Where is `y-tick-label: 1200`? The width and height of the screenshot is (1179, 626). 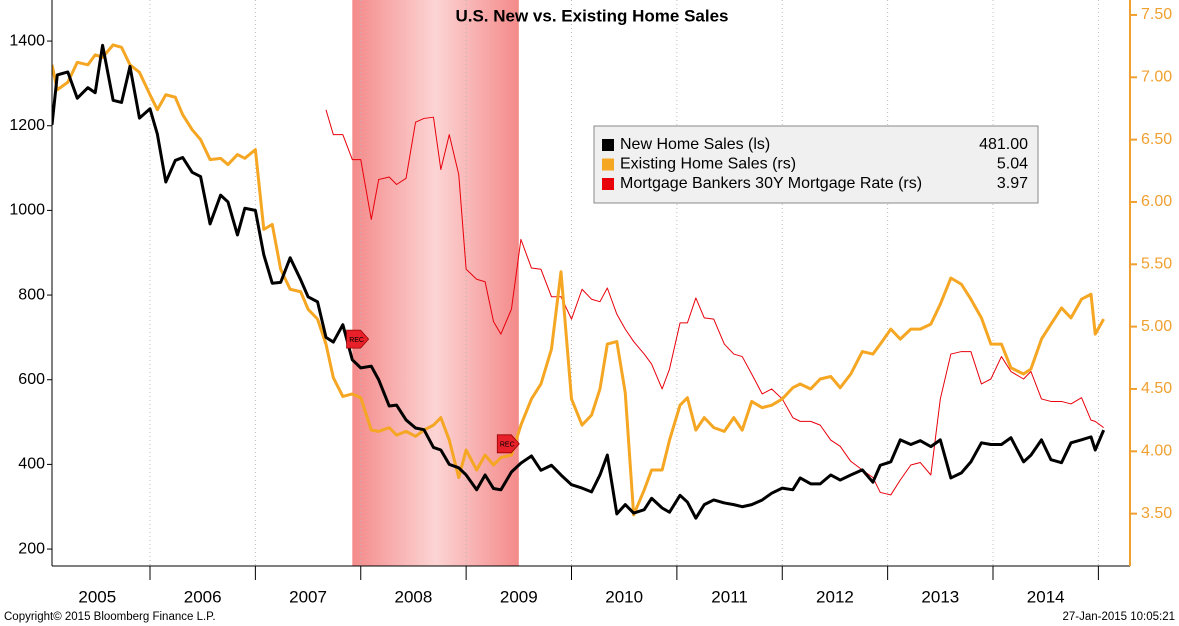
y-tick-label: 1200 is located at coordinates (27, 125).